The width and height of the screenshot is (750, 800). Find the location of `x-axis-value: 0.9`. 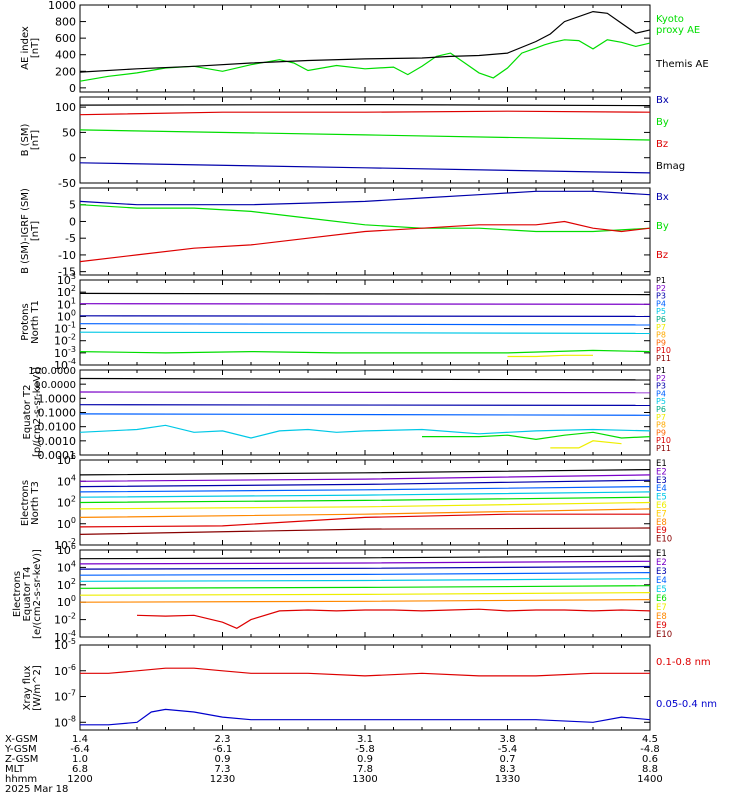

x-axis-value: 0.9 is located at coordinates (365, 759).